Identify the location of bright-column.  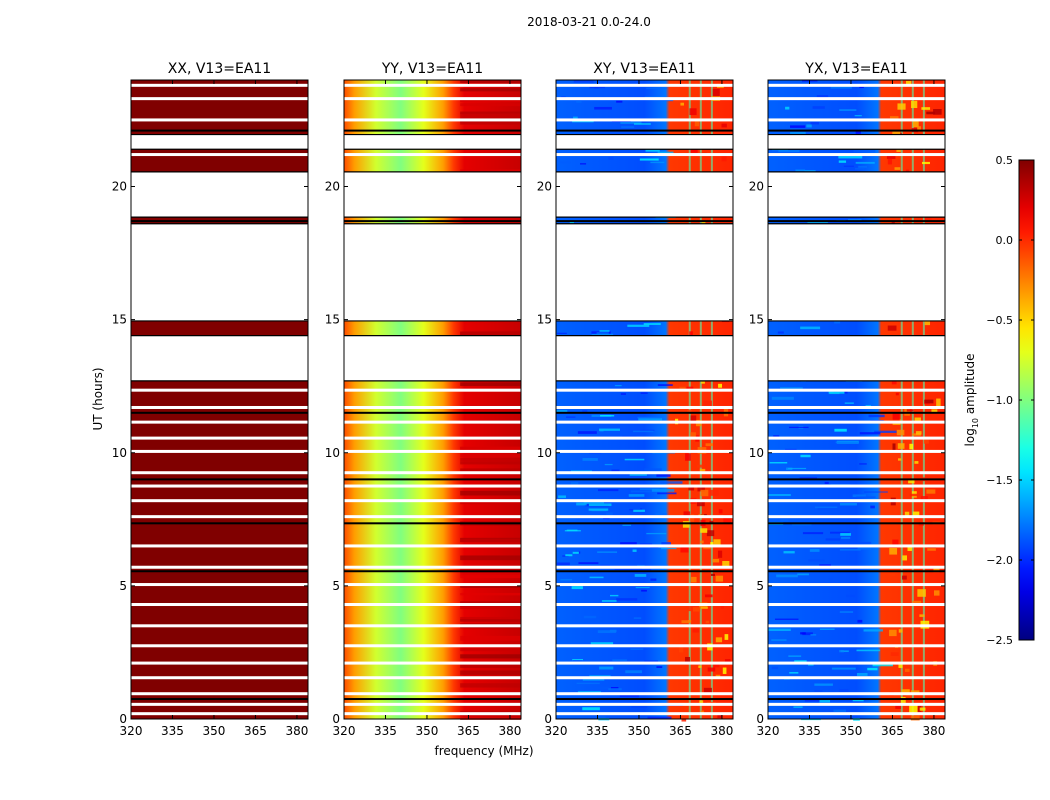
(700, 399).